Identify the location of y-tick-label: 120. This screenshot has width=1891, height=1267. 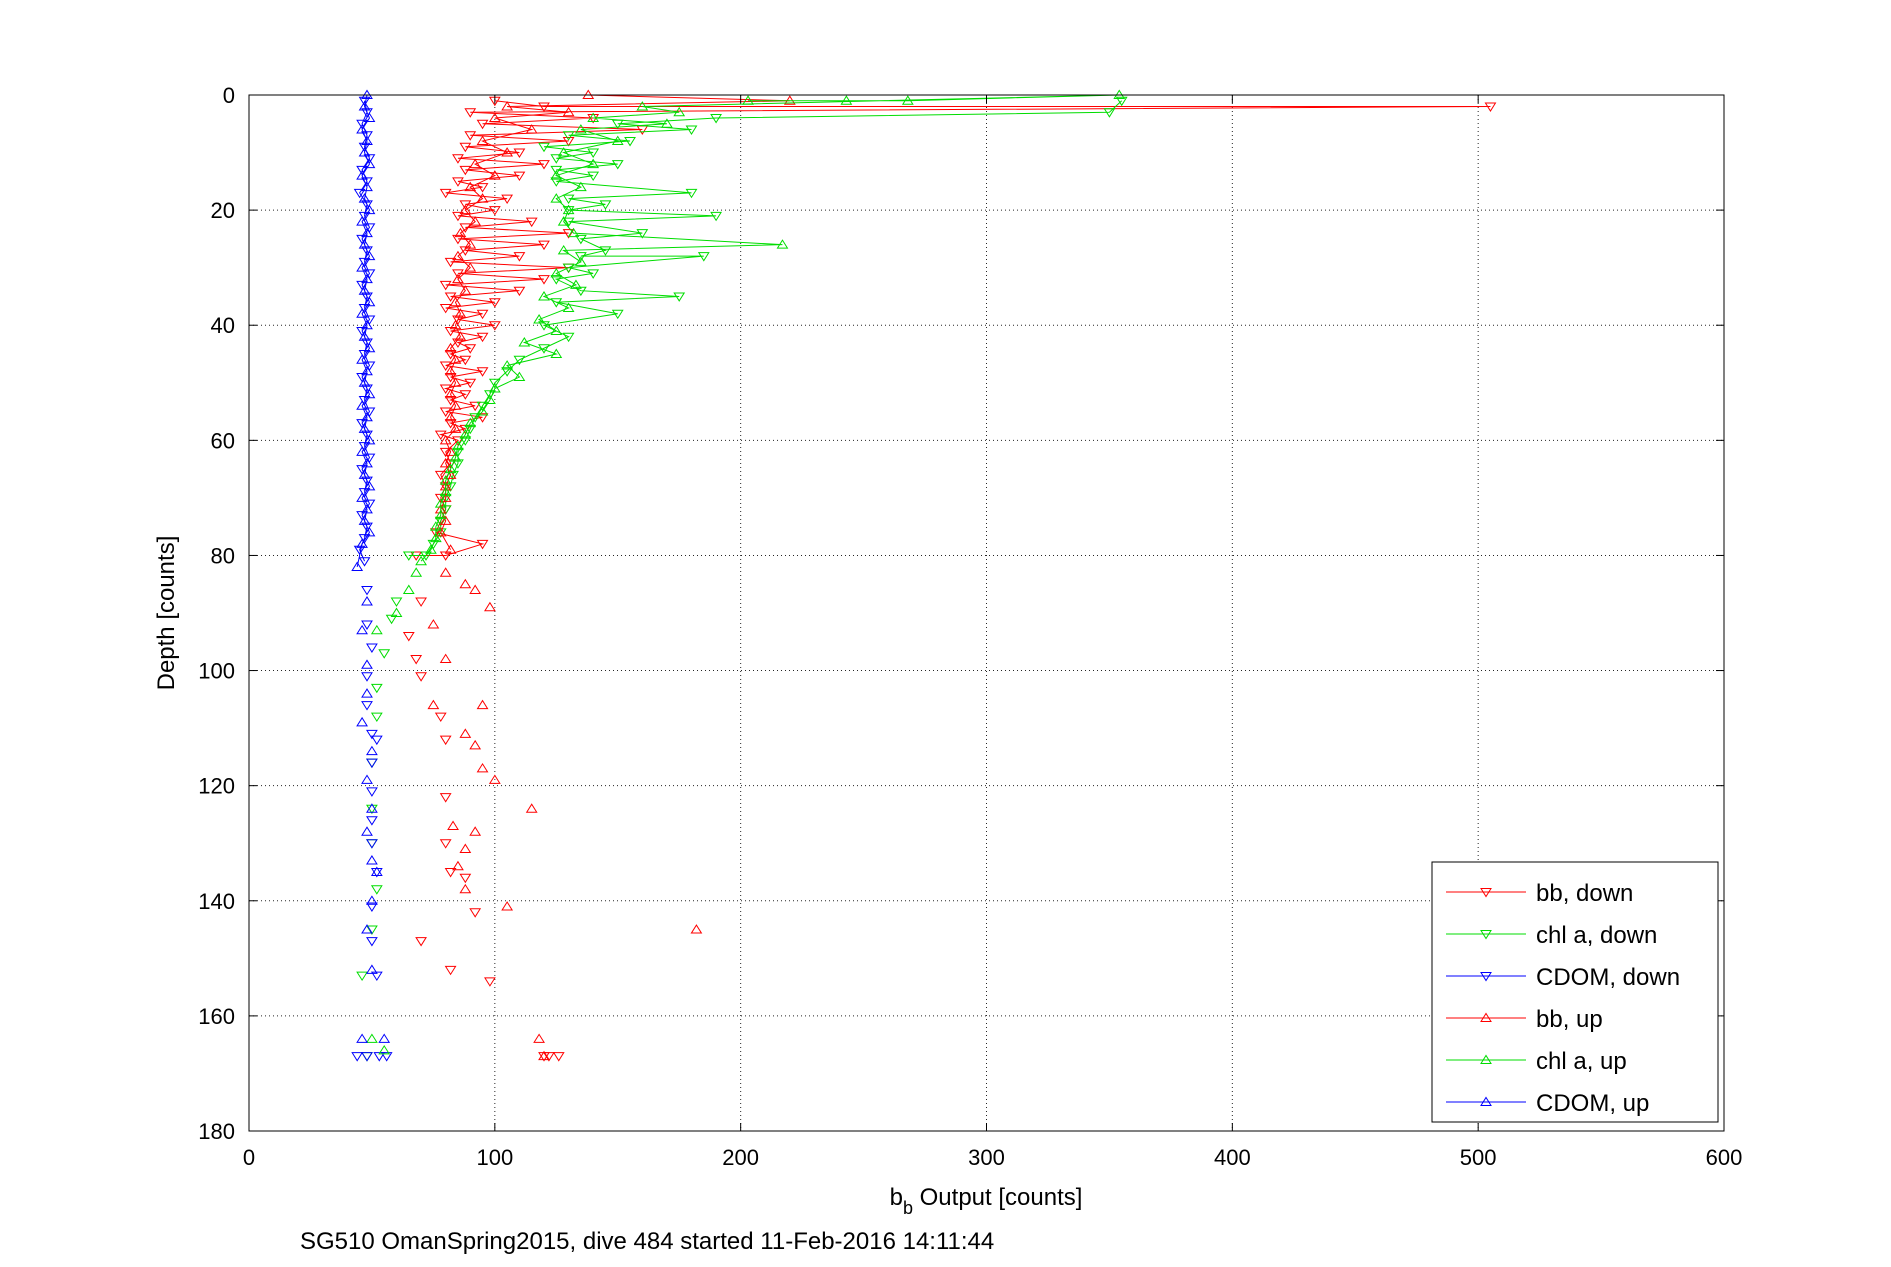
(216, 786).